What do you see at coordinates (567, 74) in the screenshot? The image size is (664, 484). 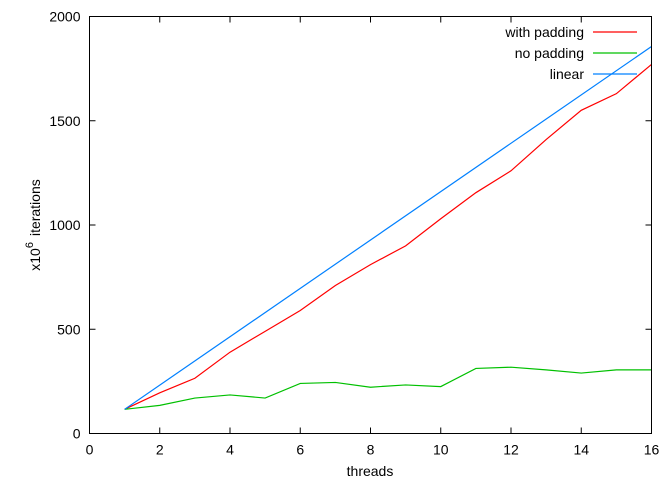 I see `legend-label-linear: linear` at bounding box center [567, 74].